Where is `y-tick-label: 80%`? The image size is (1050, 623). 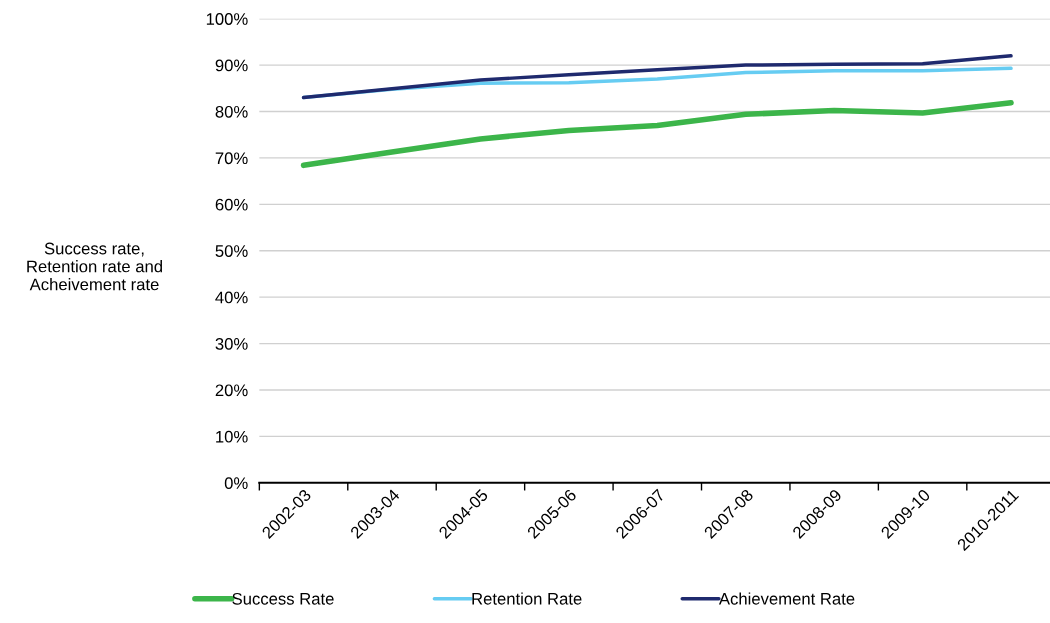
y-tick-label: 80% is located at coordinates (231, 111).